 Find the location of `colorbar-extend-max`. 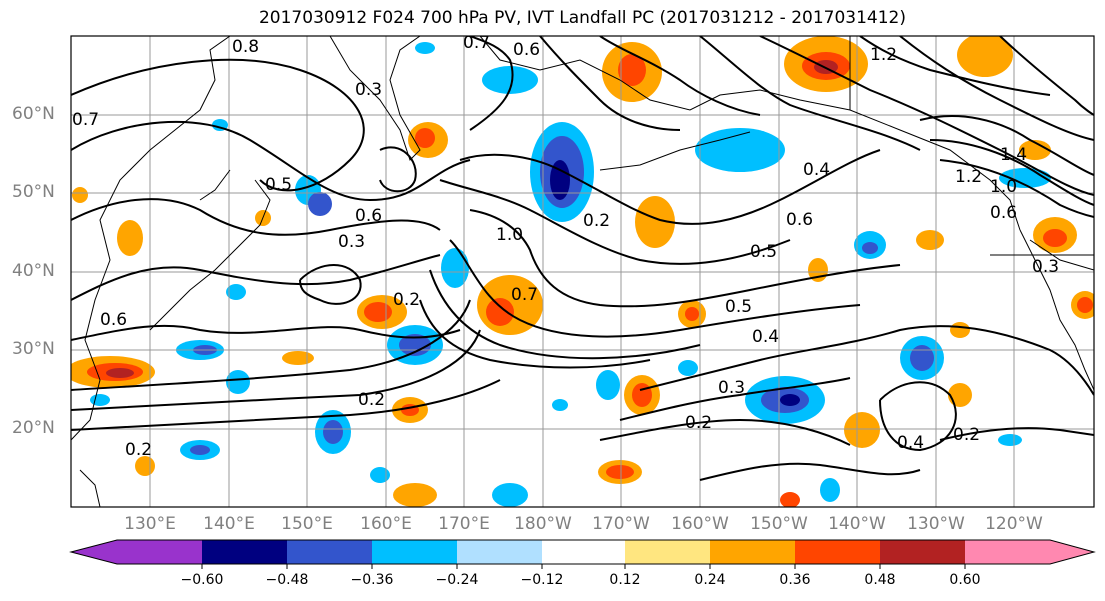

colorbar-extend-max is located at coordinates (1072, 552).